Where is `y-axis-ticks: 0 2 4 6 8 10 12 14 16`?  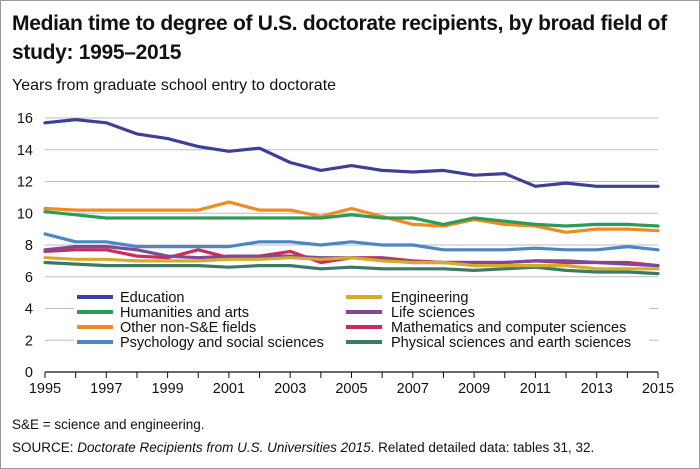
y-axis-ticks: 0 2 4 6 8 10 12 14 16 is located at coordinates (25, 246).